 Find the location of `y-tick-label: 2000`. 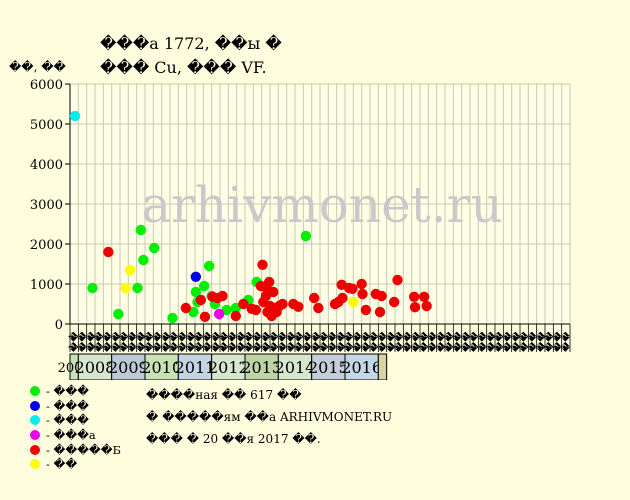

y-tick-label: 2000 is located at coordinates (46, 245).